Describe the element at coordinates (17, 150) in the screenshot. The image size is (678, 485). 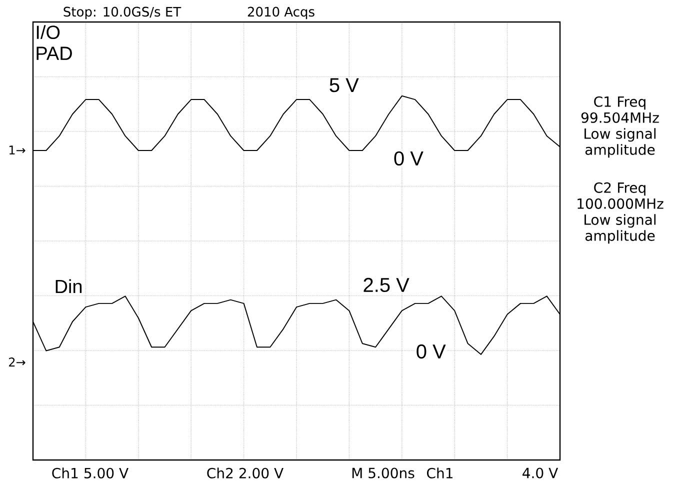
I see `text: 1→` at that location.